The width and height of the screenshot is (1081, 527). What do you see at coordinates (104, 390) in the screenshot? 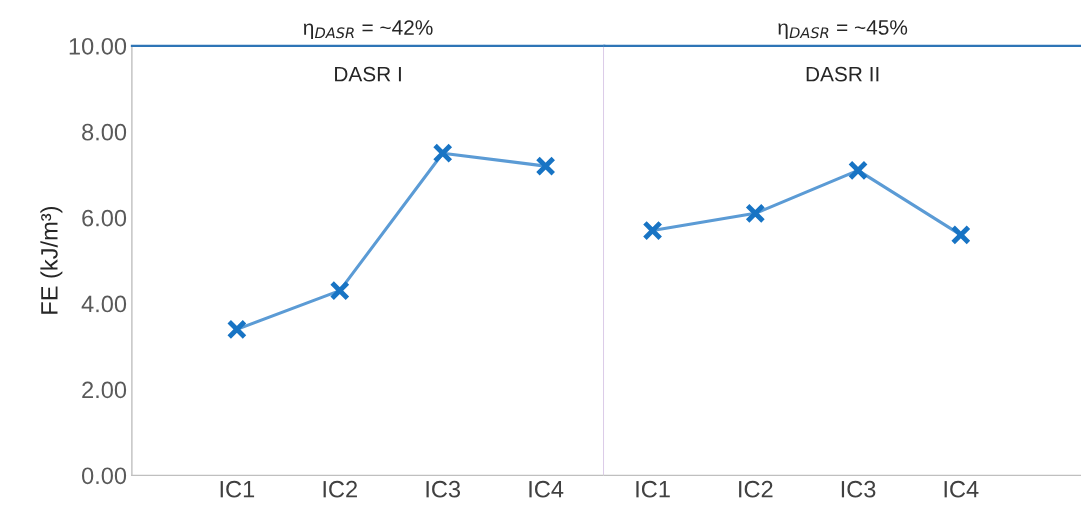
I see `y-tick-label: 2.00` at bounding box center [104, 390].